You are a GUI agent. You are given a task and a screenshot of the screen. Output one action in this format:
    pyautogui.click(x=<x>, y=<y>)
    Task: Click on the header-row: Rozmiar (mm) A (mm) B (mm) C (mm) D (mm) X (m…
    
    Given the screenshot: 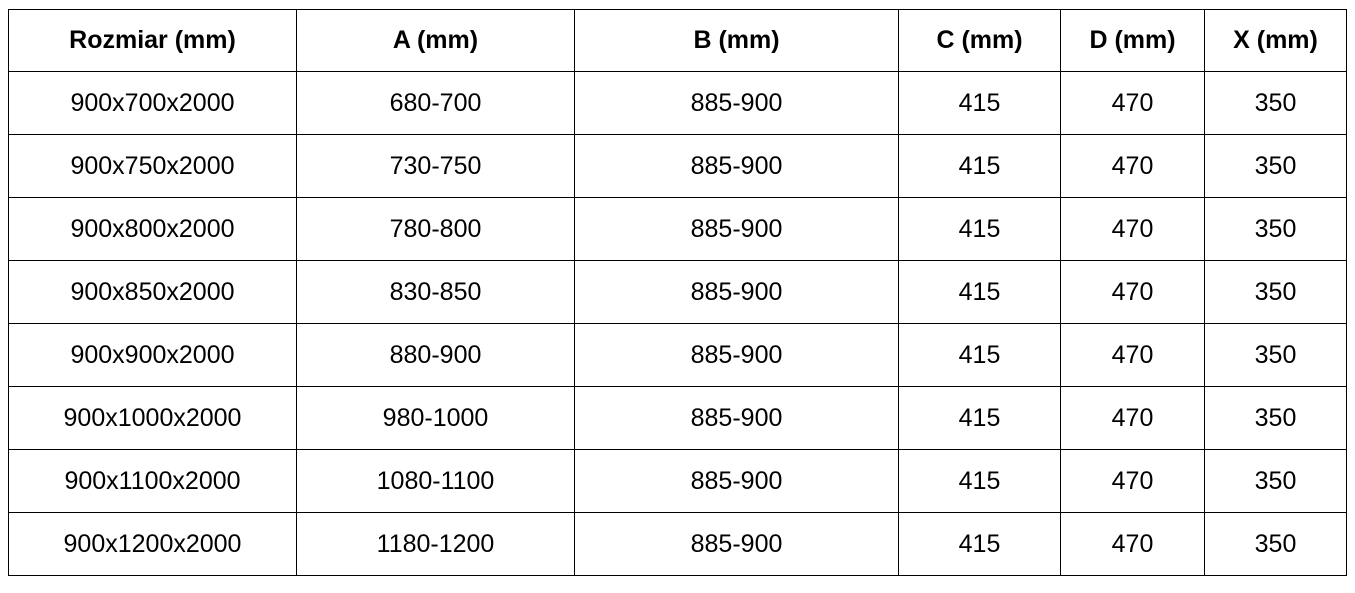 What is the action you would take?
    pyautogui.click(x=677, y=40)
    